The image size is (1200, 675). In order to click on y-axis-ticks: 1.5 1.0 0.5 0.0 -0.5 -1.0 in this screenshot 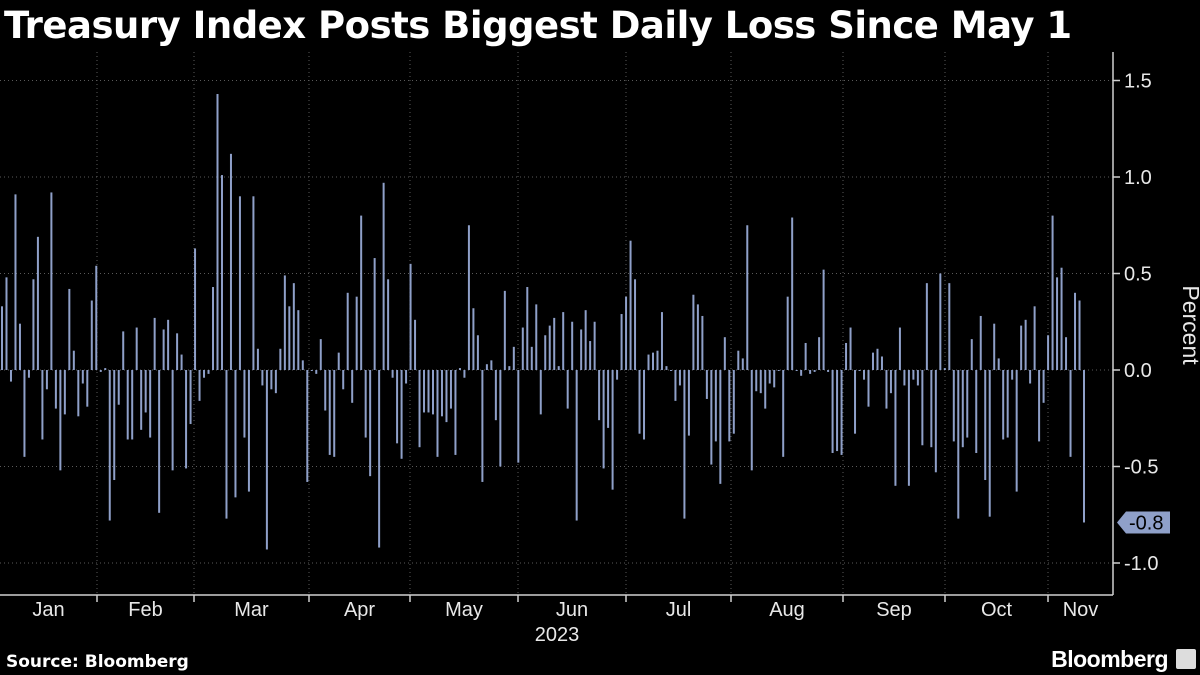, I will do `click(1135, 323)`.